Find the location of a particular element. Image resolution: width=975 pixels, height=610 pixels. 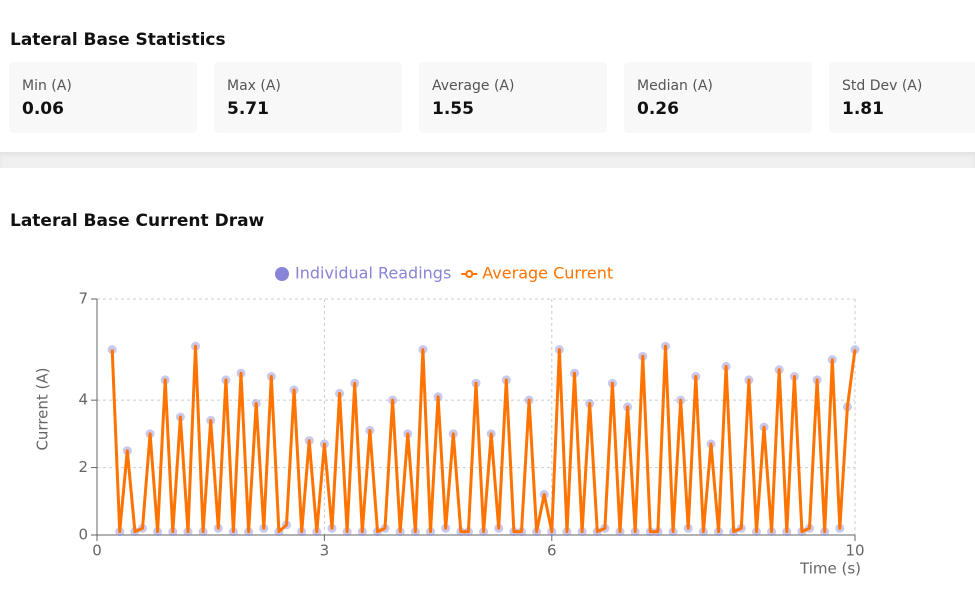

stat-card: Std Dev (A) 1.81 is located at coordinates (902, 97).